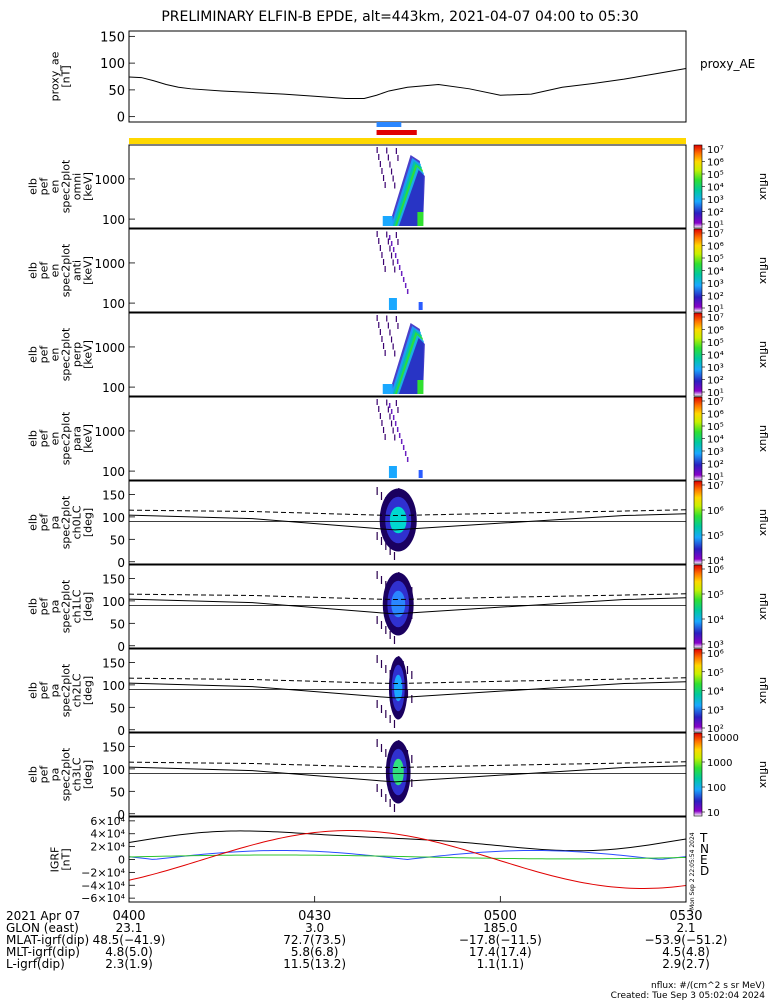  I want to click on x-row-value: 17.4(17.4), so click(500, 952).